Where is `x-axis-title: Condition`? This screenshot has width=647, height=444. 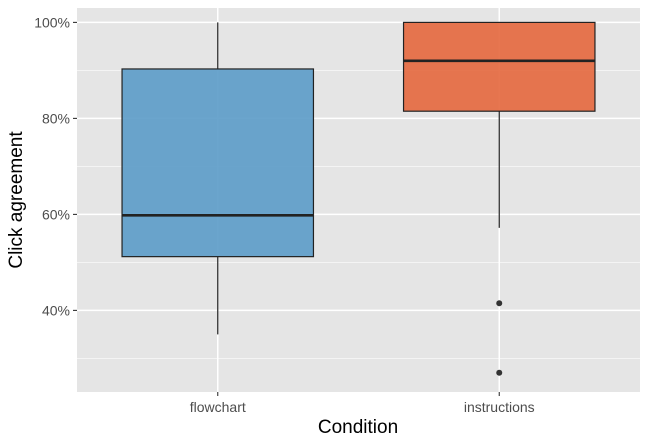 x-axis-title: Condition is located at coordinates (358, 427).